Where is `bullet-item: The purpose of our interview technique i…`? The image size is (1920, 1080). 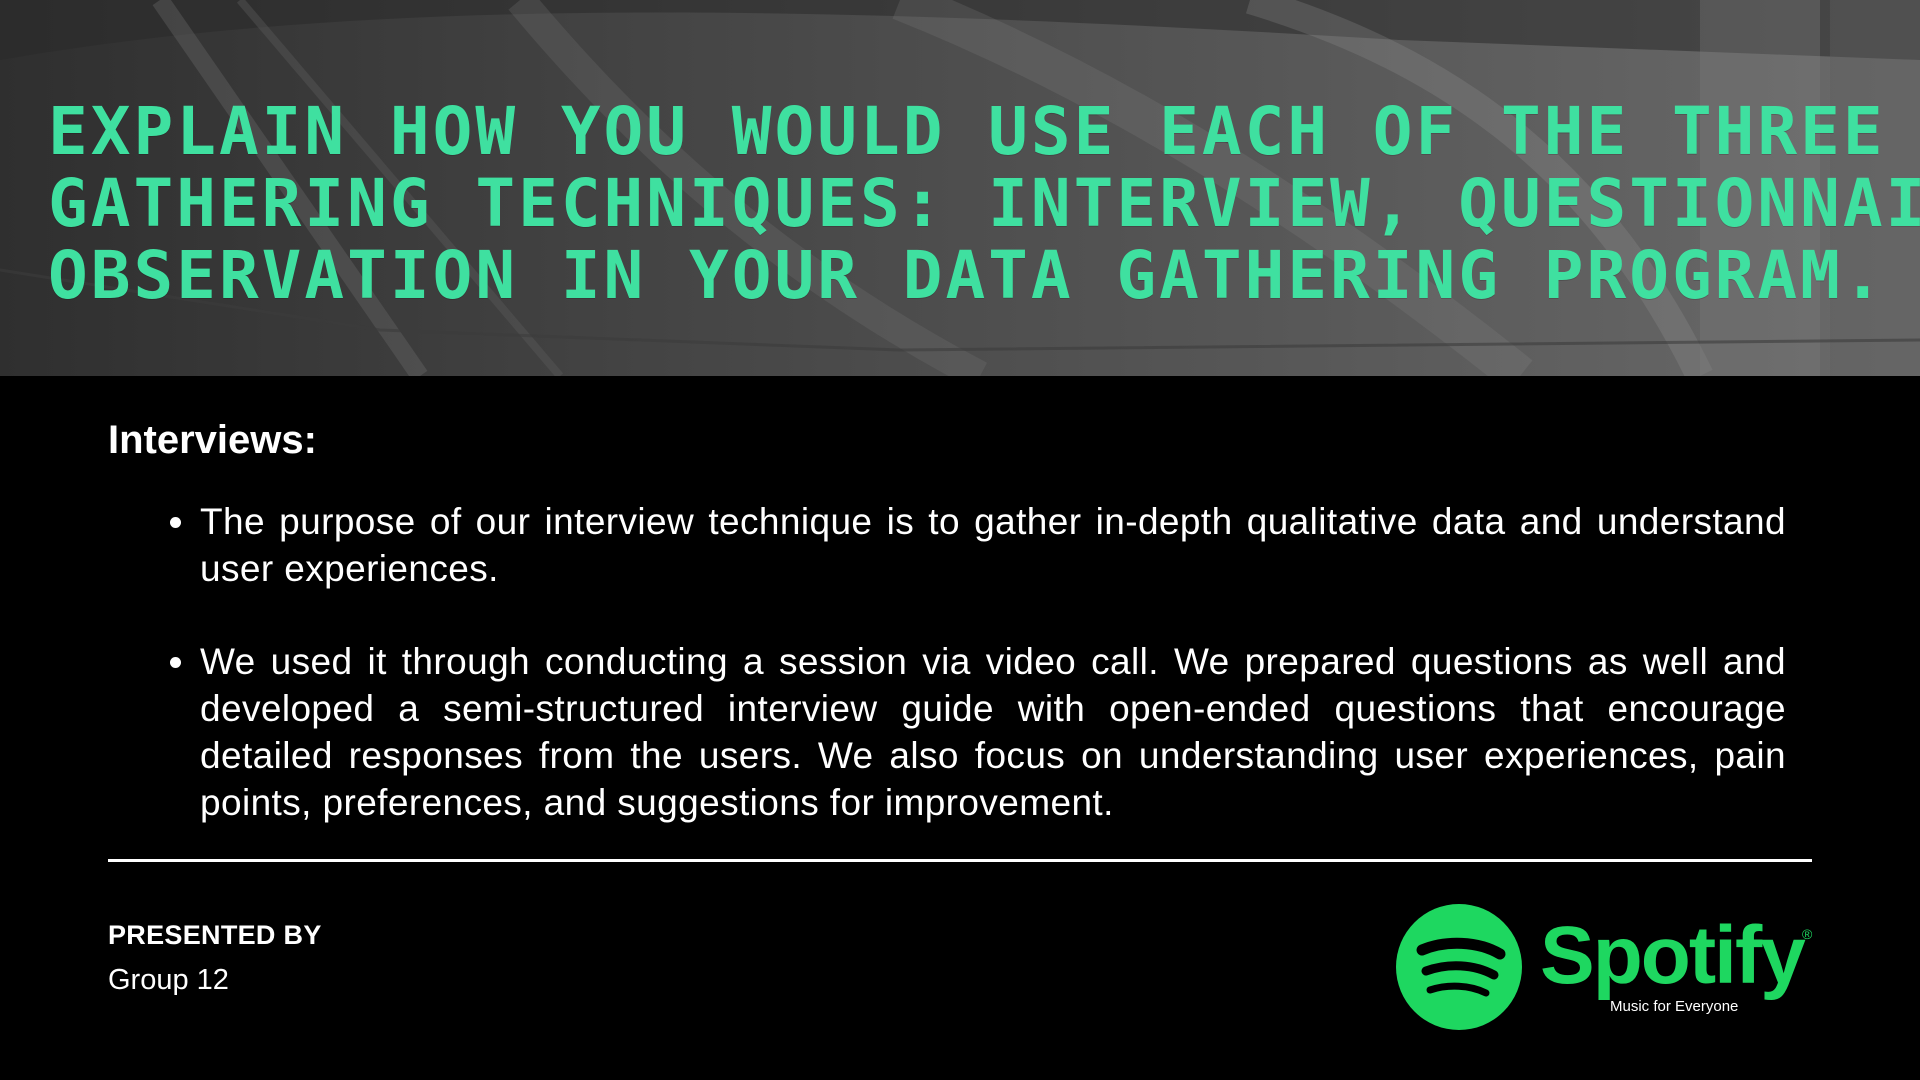 bullet-item: The purpose of our interview technique i… is located at coordinates (978, 545).